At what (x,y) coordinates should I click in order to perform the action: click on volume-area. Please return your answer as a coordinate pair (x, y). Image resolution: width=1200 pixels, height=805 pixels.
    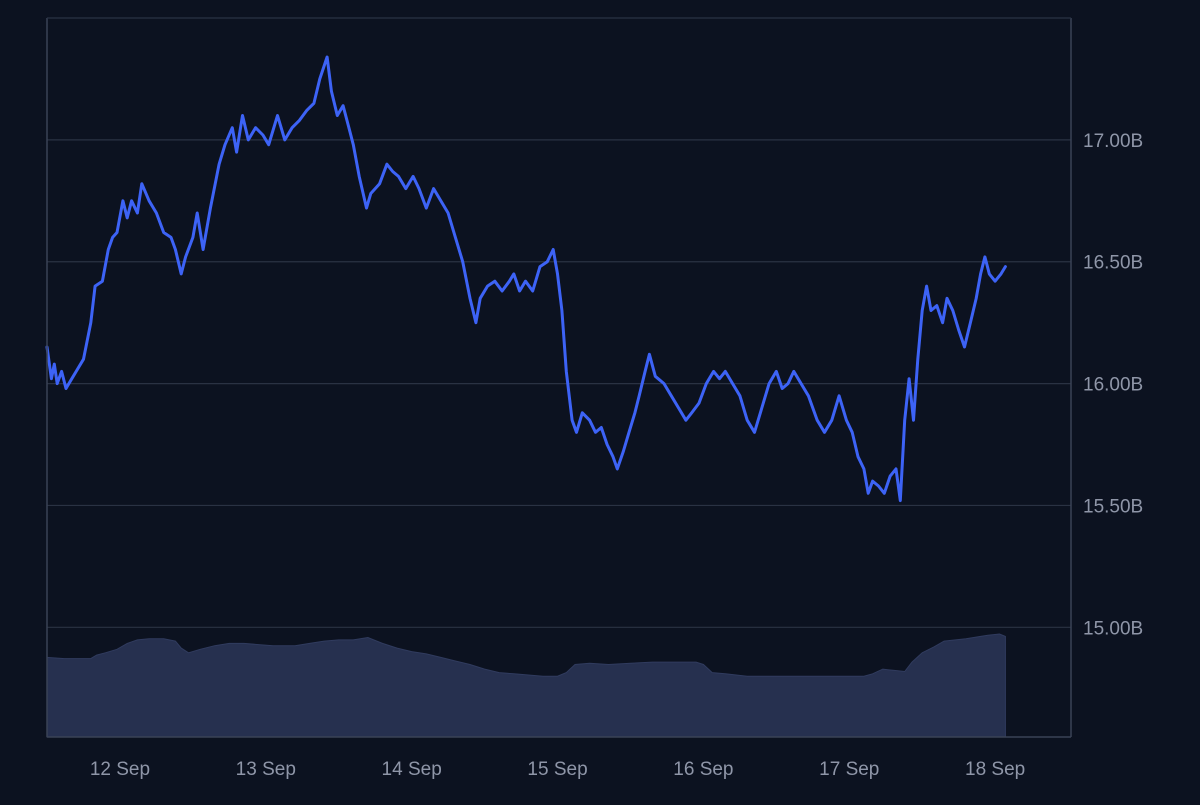
    Looking at the image, I should click on (526, 685).